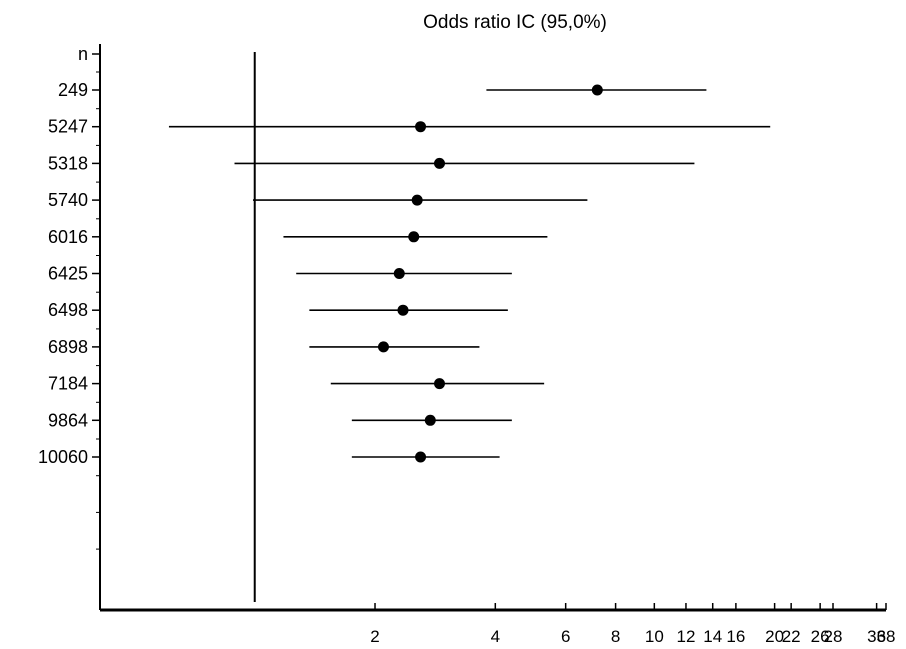  What do you see at coordinates (68, 310) in the screenshot?
I see `row-label: 6498` at bounding box center [68, 310].